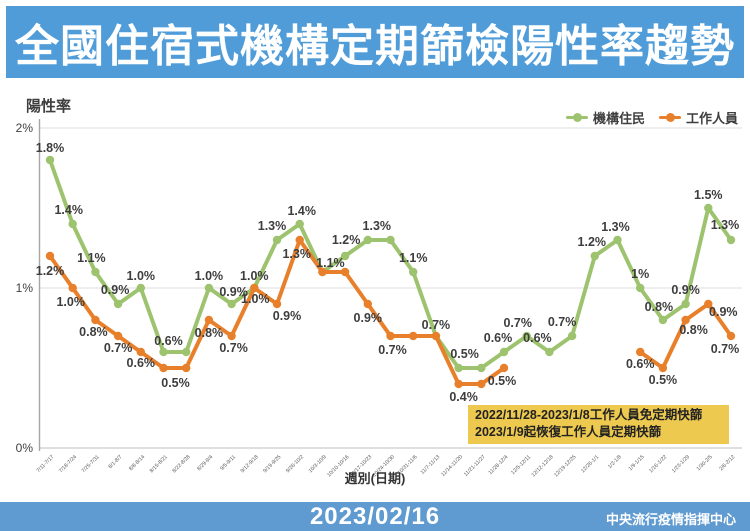 The width and height of the screenshot is (750, 531). What do you see at coordinates (50, 148) in the screenshot?
I see `data-label: 1.8%` at bounding box center [50, 148].